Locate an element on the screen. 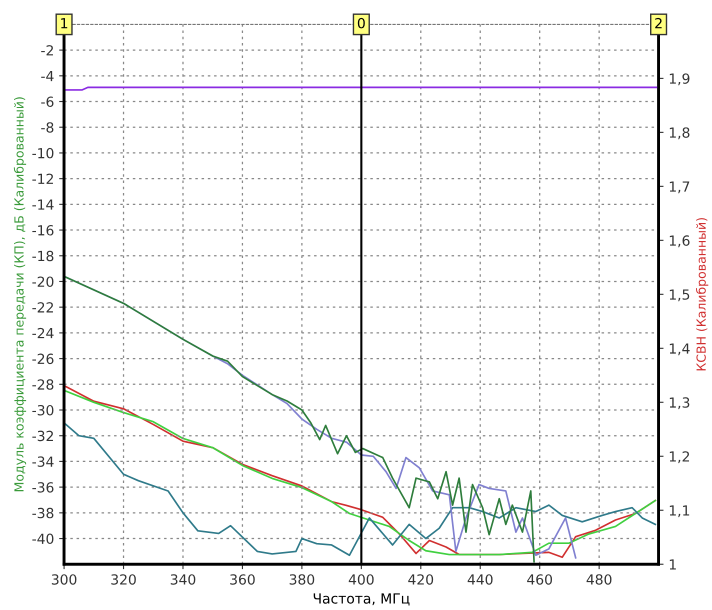  y-axis-title: Модуль коэффициента передачи (КП), дБ (Калиброванный) is located at coordinates (20, 294).